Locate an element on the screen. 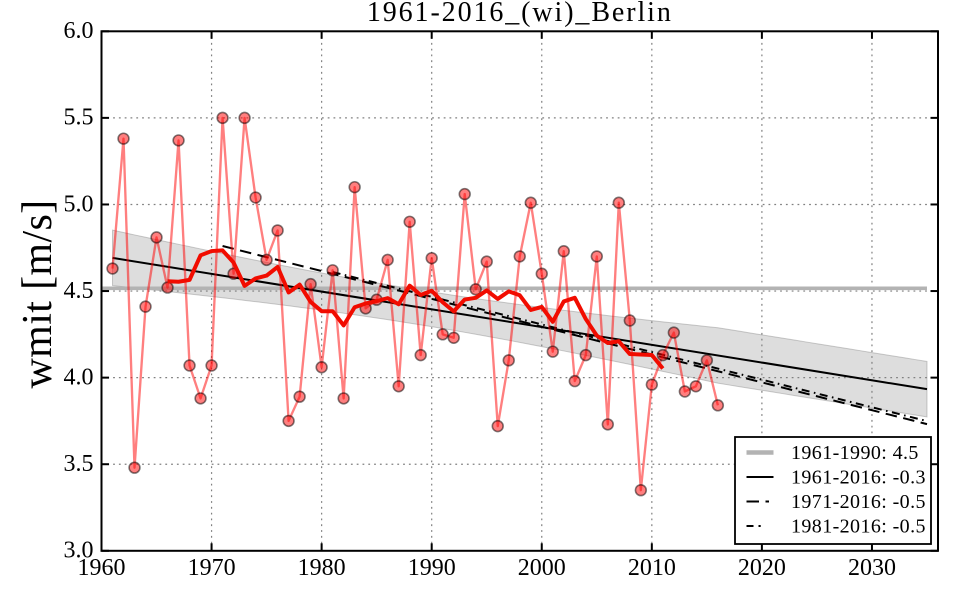 This screenshot has width=960, height=605. svg-text: 2000 is located at coordinates (542, 568).